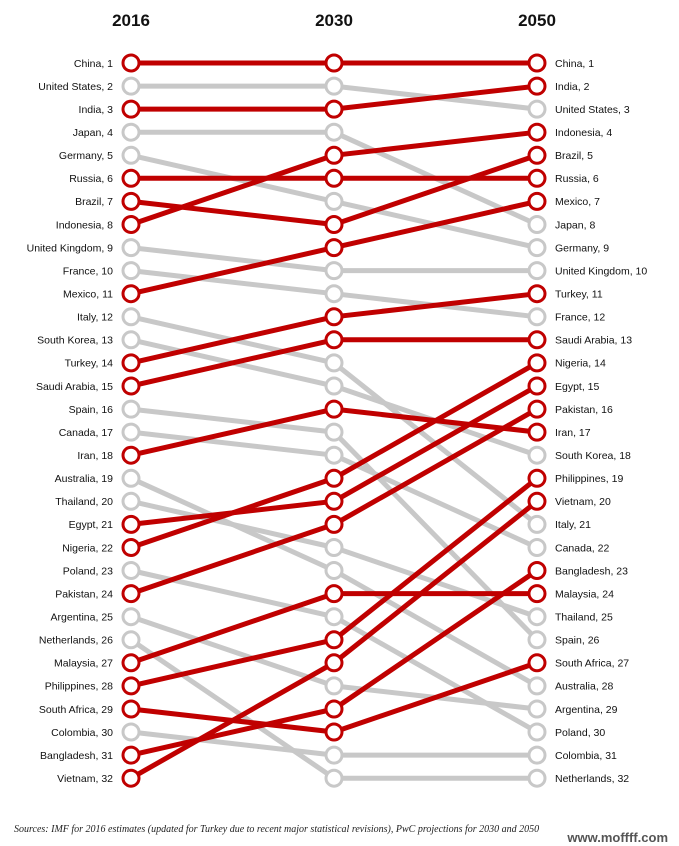 The image size is (679, 846). What do you see at coordinates (91, 179) in the screenshot?
I see `label-2016-6: Russia, 6` at bounding box center [91, 179].